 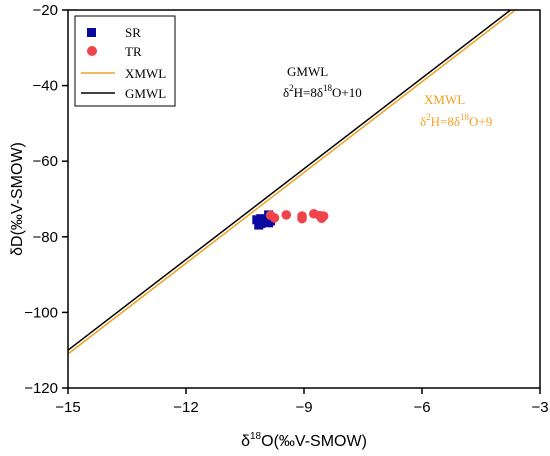 I want to click on gmwl-equation: δ2H=8δ18O+10, so click(x=322, y=91).